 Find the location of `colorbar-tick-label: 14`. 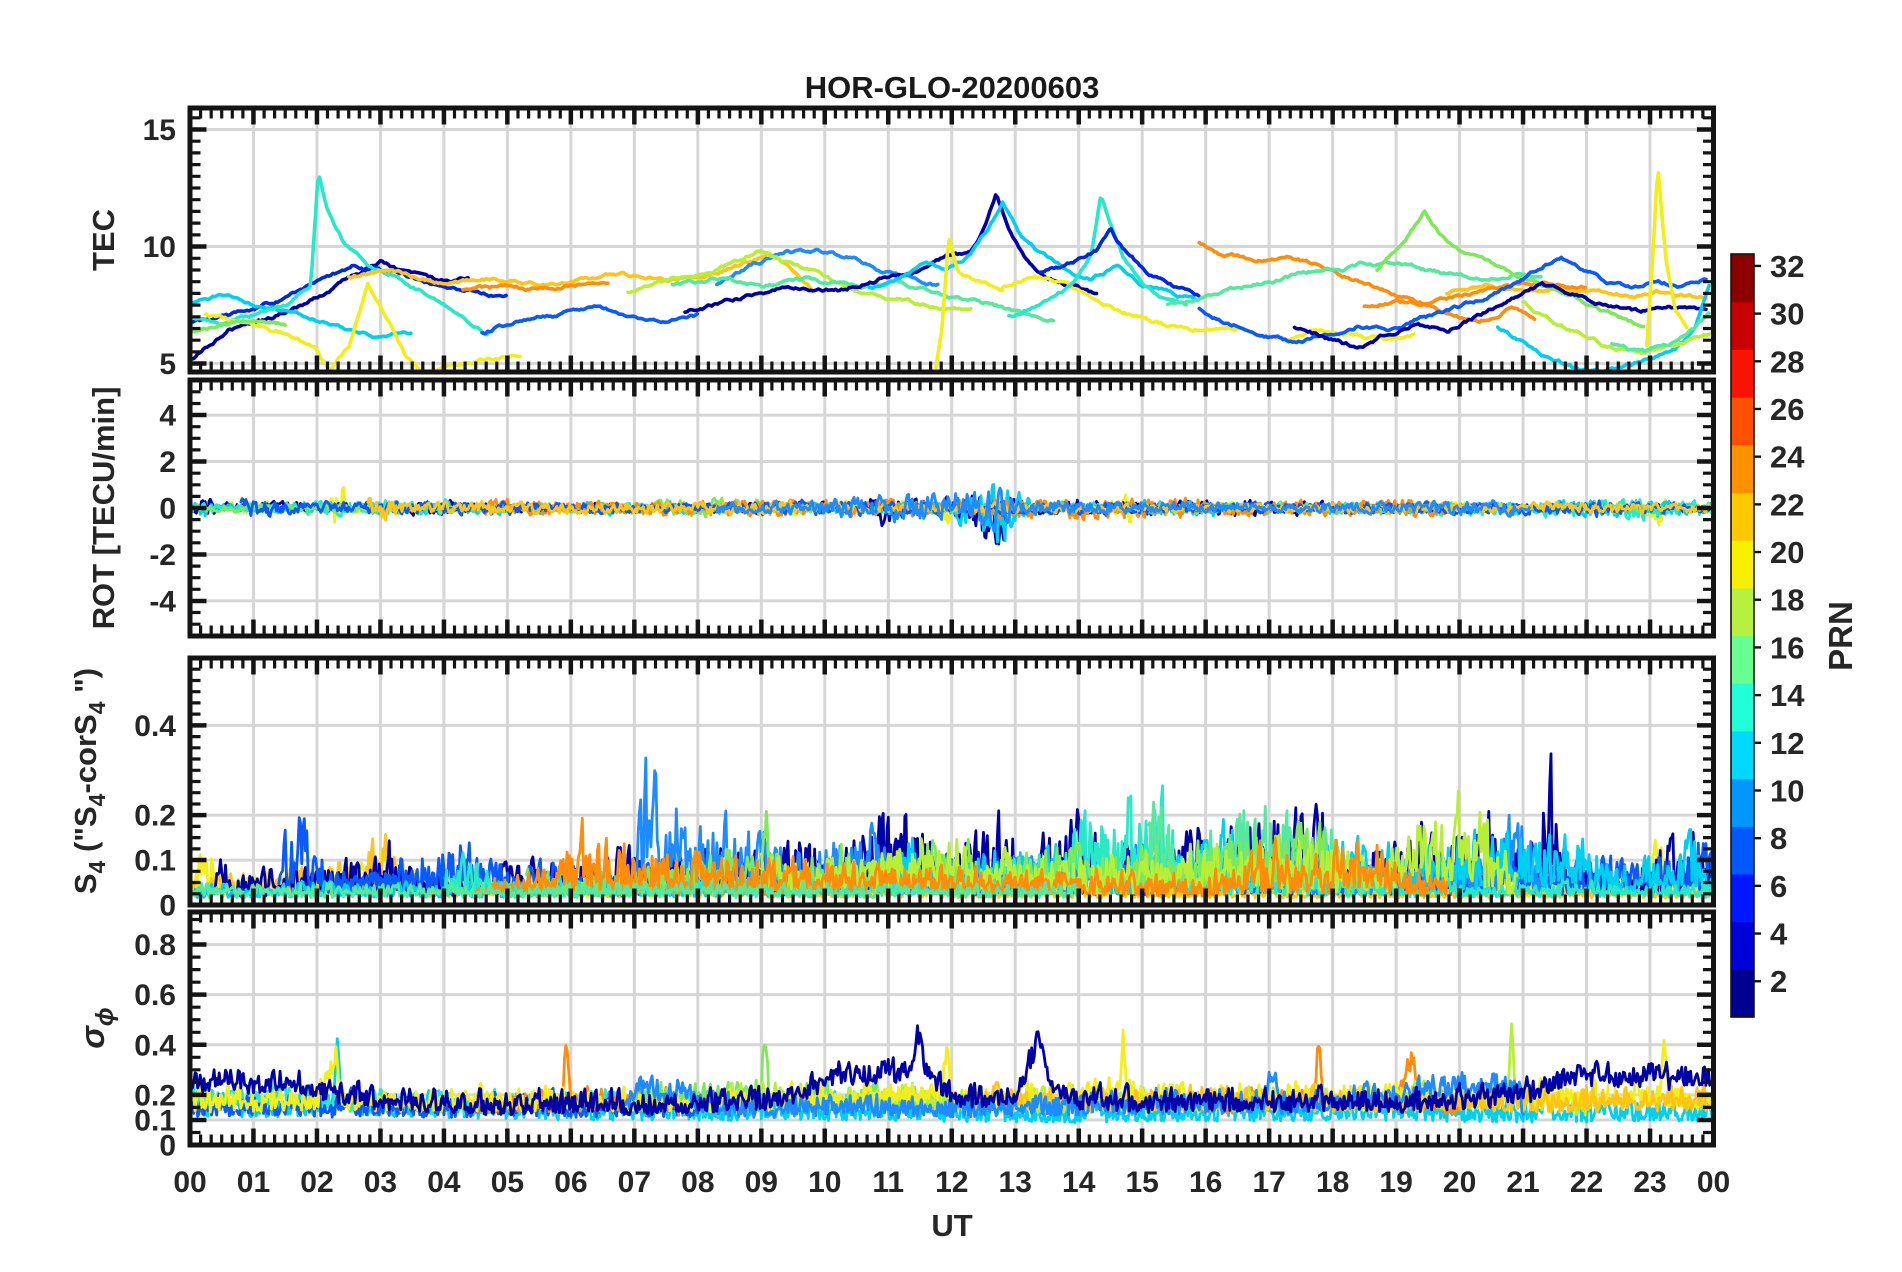

colorbar-tick-label: 14 is located at coordinates (1787, 695).